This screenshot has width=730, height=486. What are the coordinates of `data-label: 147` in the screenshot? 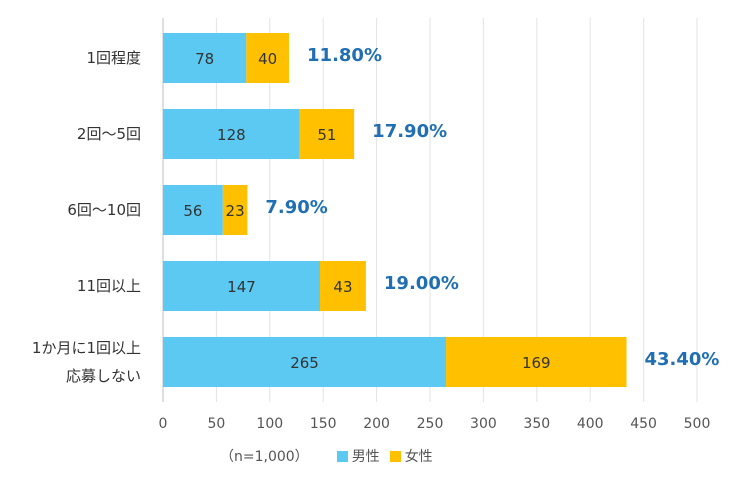 It's located at (241, 287).